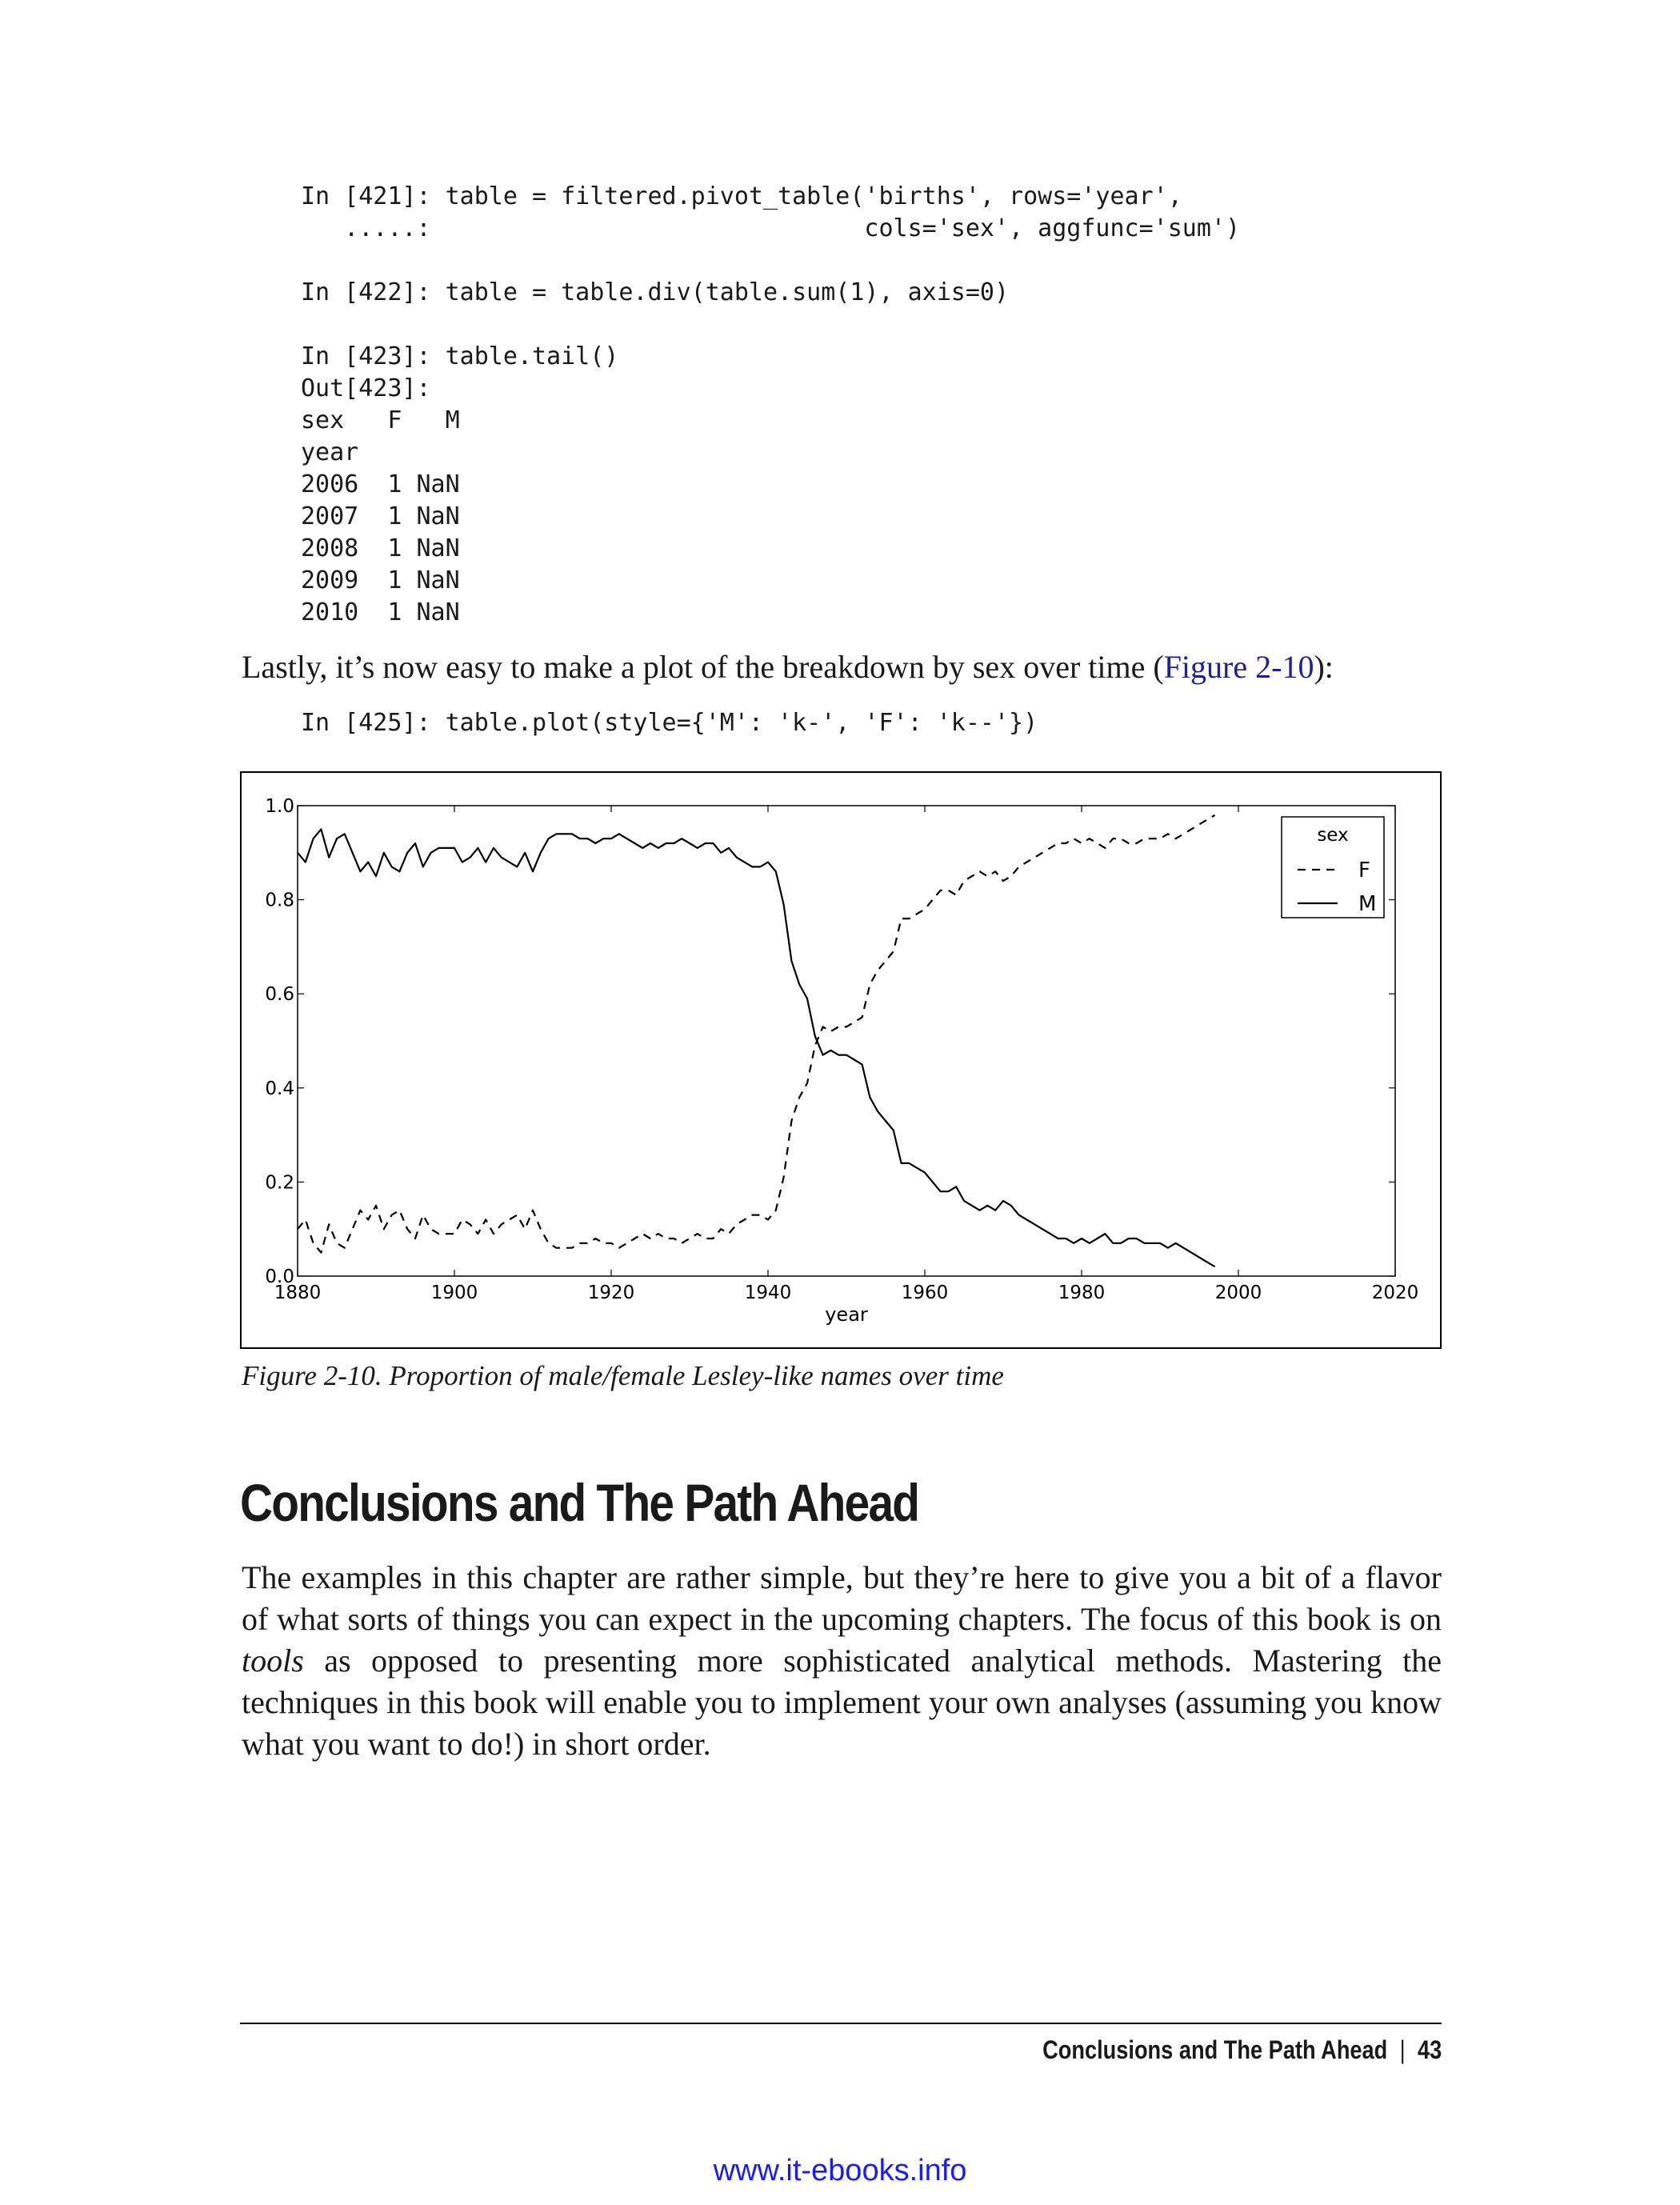 The image size is (1680, 2205). Describe the element at coordinates (1238, 667) in the screenshot. I see `figure-link: Figure 2-10` at that location.